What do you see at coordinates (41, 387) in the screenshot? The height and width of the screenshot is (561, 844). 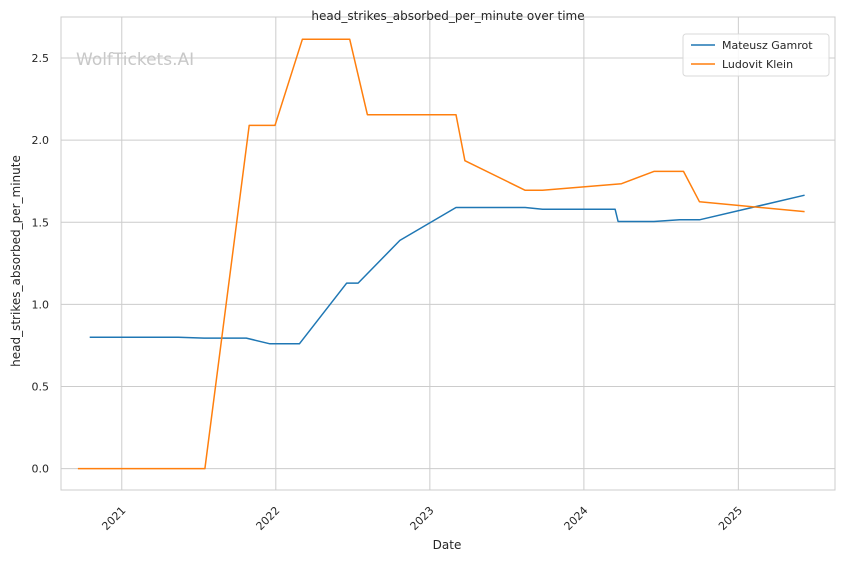 I see `y-tick-label: 0.5` at bounding box center [41, 387].